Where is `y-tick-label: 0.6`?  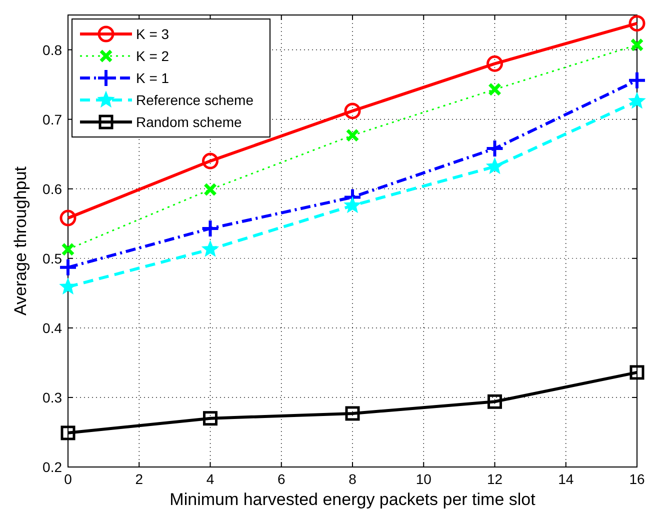 y-tick-label: 0.6 is located at coordinates (52, 188).